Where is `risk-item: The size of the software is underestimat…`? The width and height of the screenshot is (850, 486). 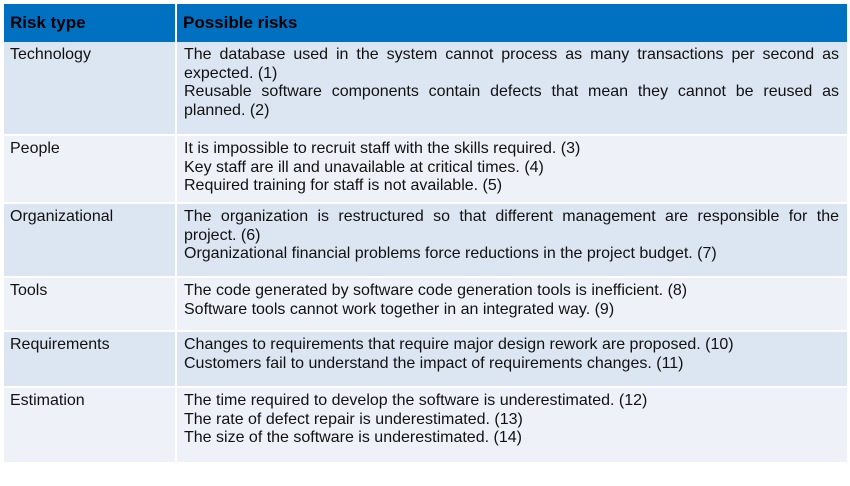
risk-item: The size of the software is underestimat… is located at coordinates (353, 437).